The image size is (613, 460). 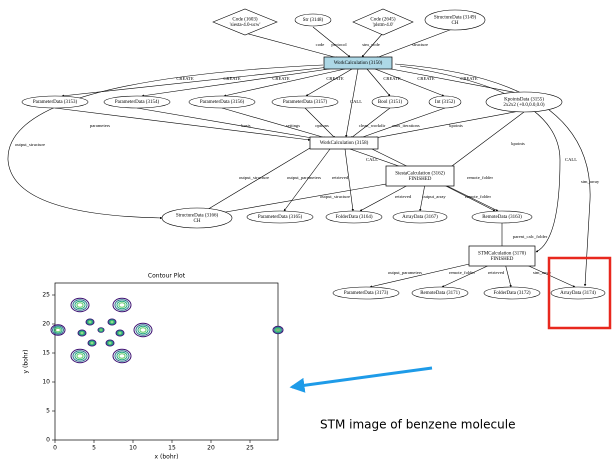 What do you see at coordinates (100, 125) in the screenshot?
I see `edge-label: parameters` at bounding box center [100, 125].